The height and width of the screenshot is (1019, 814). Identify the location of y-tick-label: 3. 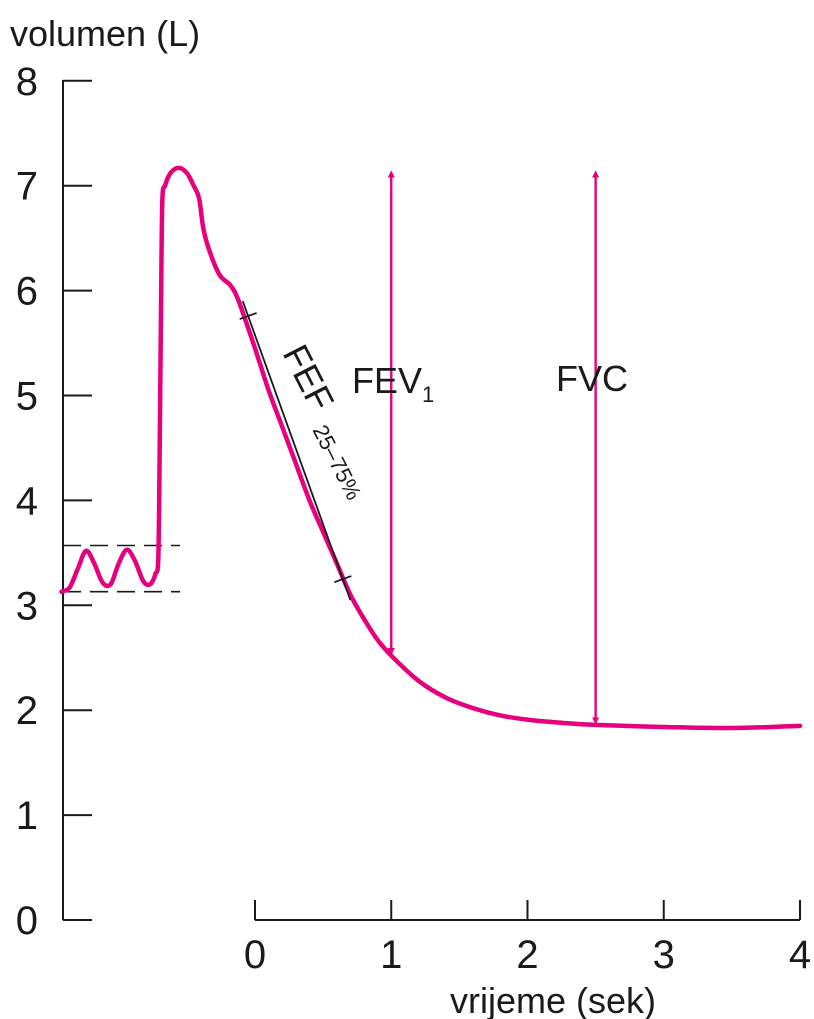
(27, 606).